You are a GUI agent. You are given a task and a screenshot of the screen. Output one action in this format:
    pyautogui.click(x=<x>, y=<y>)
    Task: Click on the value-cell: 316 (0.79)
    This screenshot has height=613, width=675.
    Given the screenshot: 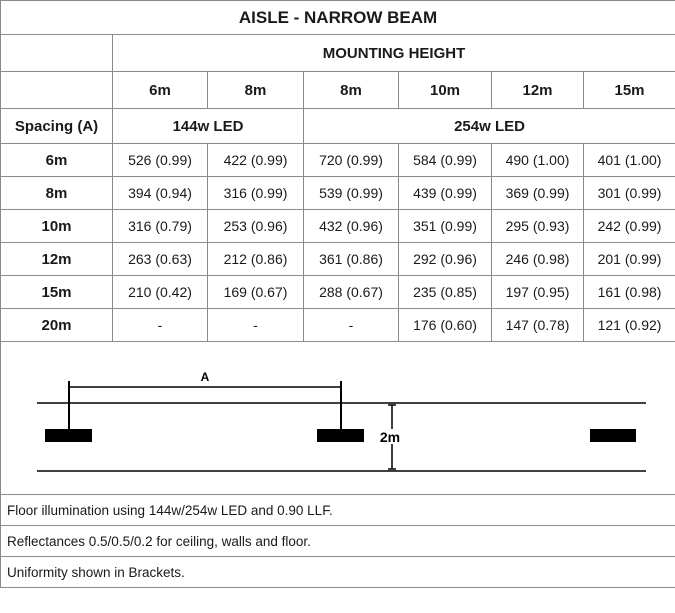 What is the action you would take?
    pyautogui.click(x=160, y=226)
    